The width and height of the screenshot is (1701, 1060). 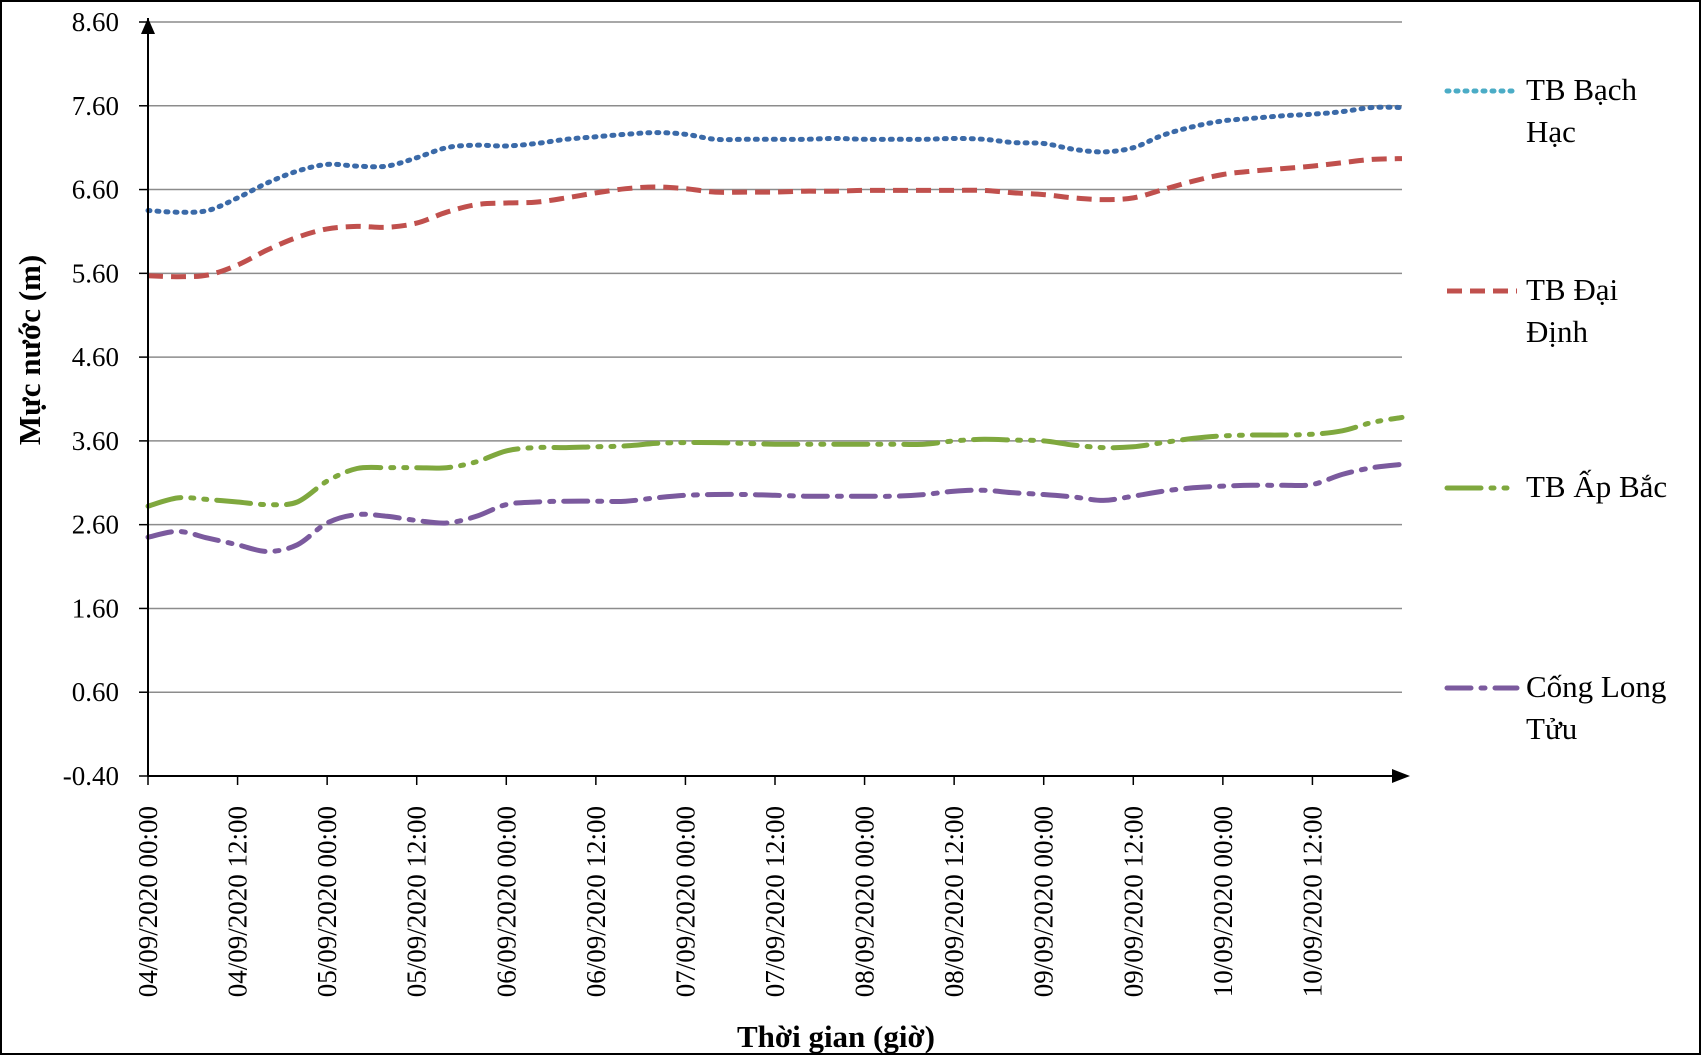 What do you see at coordinates (775, 901) in the screenshot?
I see `x-tick-label: 07/09/2020 12:00` at bounding box center [775, 901].